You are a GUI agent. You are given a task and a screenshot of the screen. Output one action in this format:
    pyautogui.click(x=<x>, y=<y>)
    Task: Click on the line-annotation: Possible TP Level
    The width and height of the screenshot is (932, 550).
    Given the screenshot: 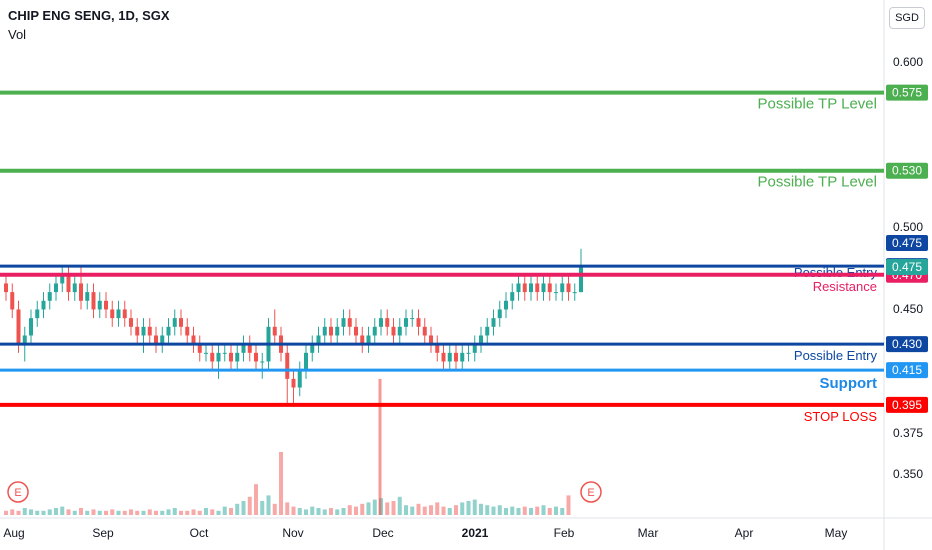 What is the action you would take?
    pyautogui.click(x=817, y=182)
    